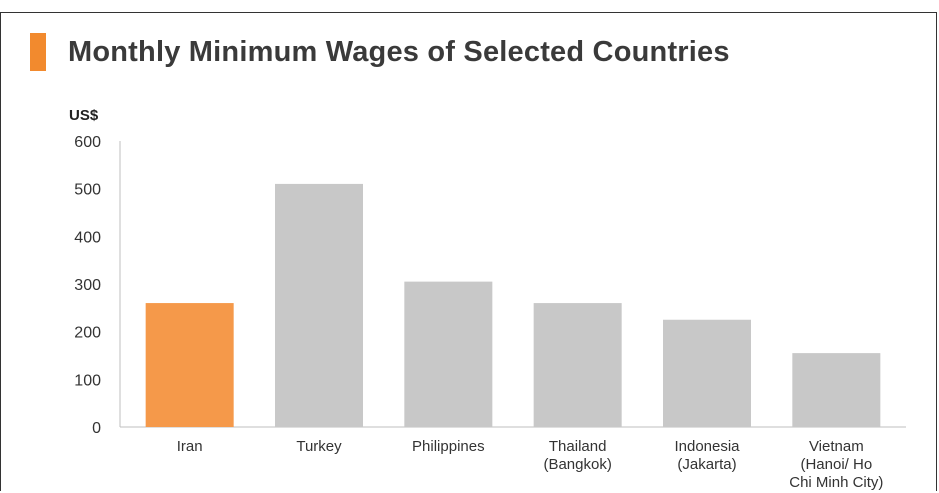  I want to click on y-tick-label: 200, so click(87, 333).